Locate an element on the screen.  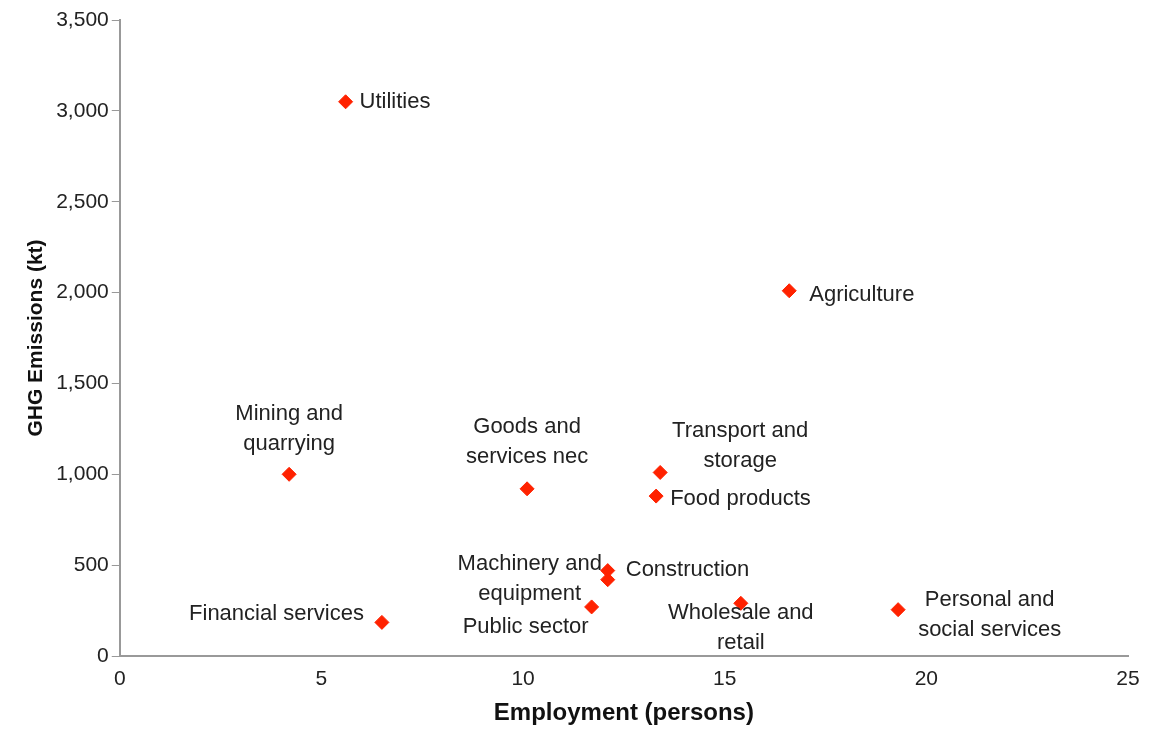
annotation: Financial services is located at coordinates (276, 613).